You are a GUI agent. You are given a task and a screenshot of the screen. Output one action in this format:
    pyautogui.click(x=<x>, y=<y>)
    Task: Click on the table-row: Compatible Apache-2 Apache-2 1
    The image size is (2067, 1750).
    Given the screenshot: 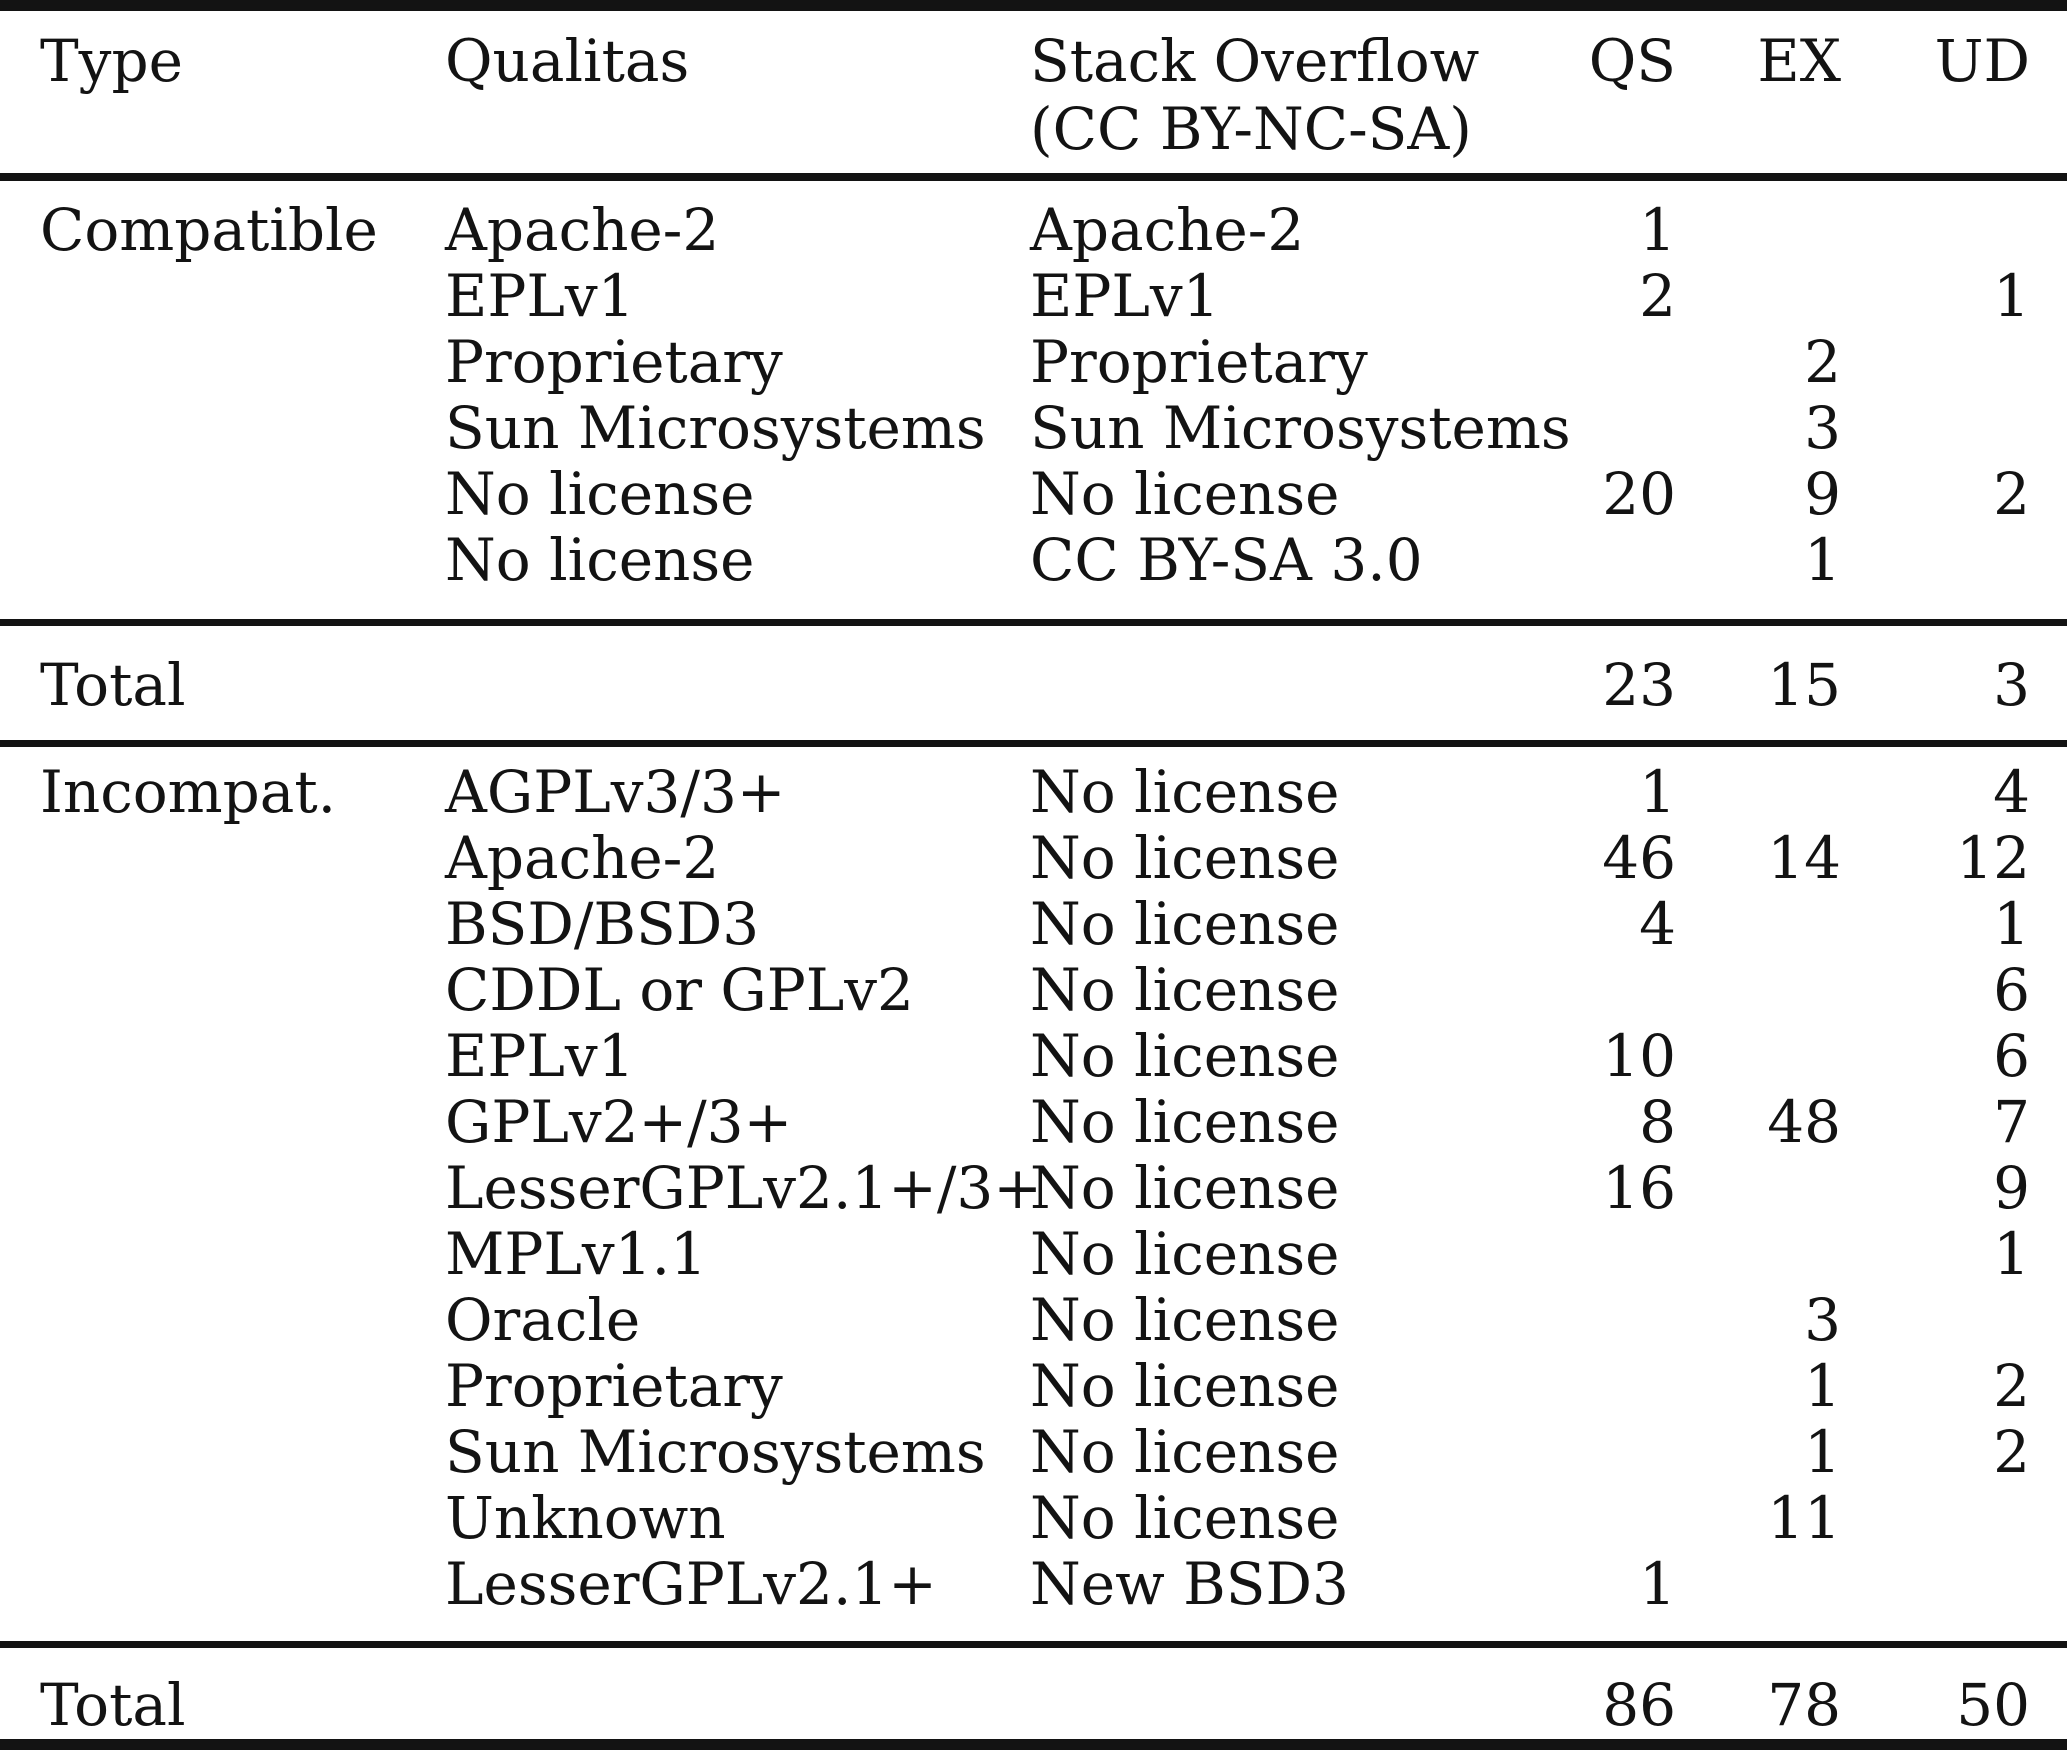 What is the action you would take?
    pyautogui.click(x=1033, y=230)
    